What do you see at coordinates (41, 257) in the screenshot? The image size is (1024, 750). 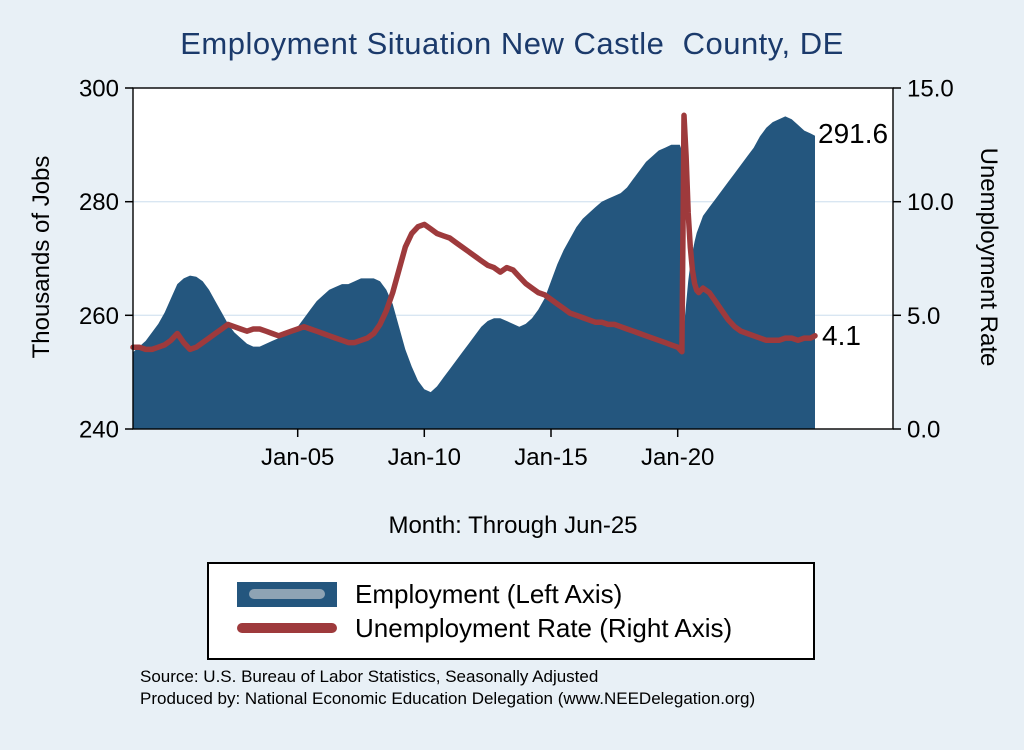 I see `left-axis-title: Thousands of Jobs` at bounding box center [41, 257].